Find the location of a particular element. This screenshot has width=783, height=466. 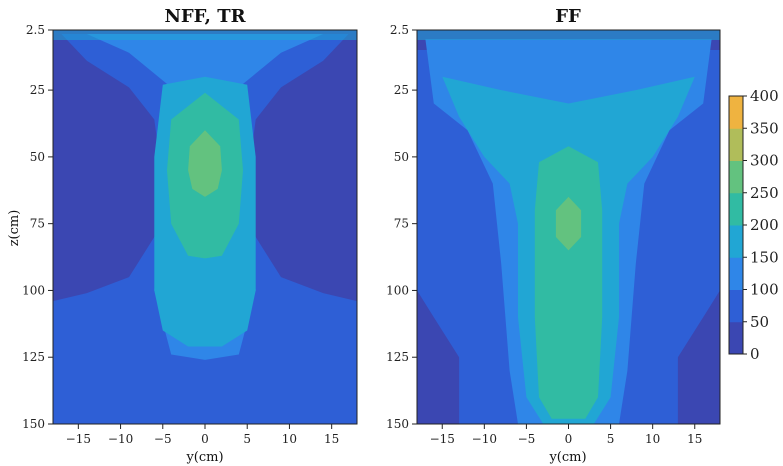

colorbar-tick-label: 200 is located at coordinates (764, 225).